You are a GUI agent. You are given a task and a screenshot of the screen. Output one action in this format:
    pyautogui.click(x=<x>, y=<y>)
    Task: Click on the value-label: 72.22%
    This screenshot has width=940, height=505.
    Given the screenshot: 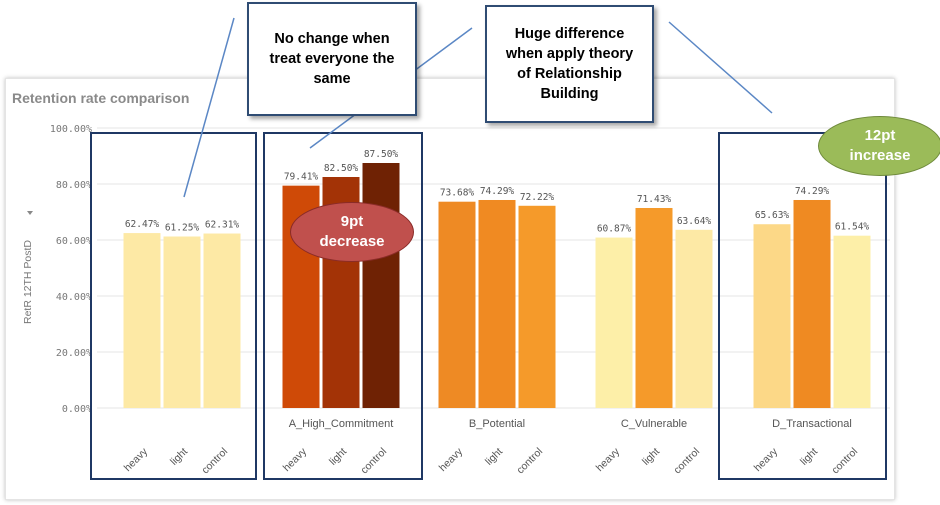 What is the action you would take?
    pyautogui.click(x=537, y=197)
    